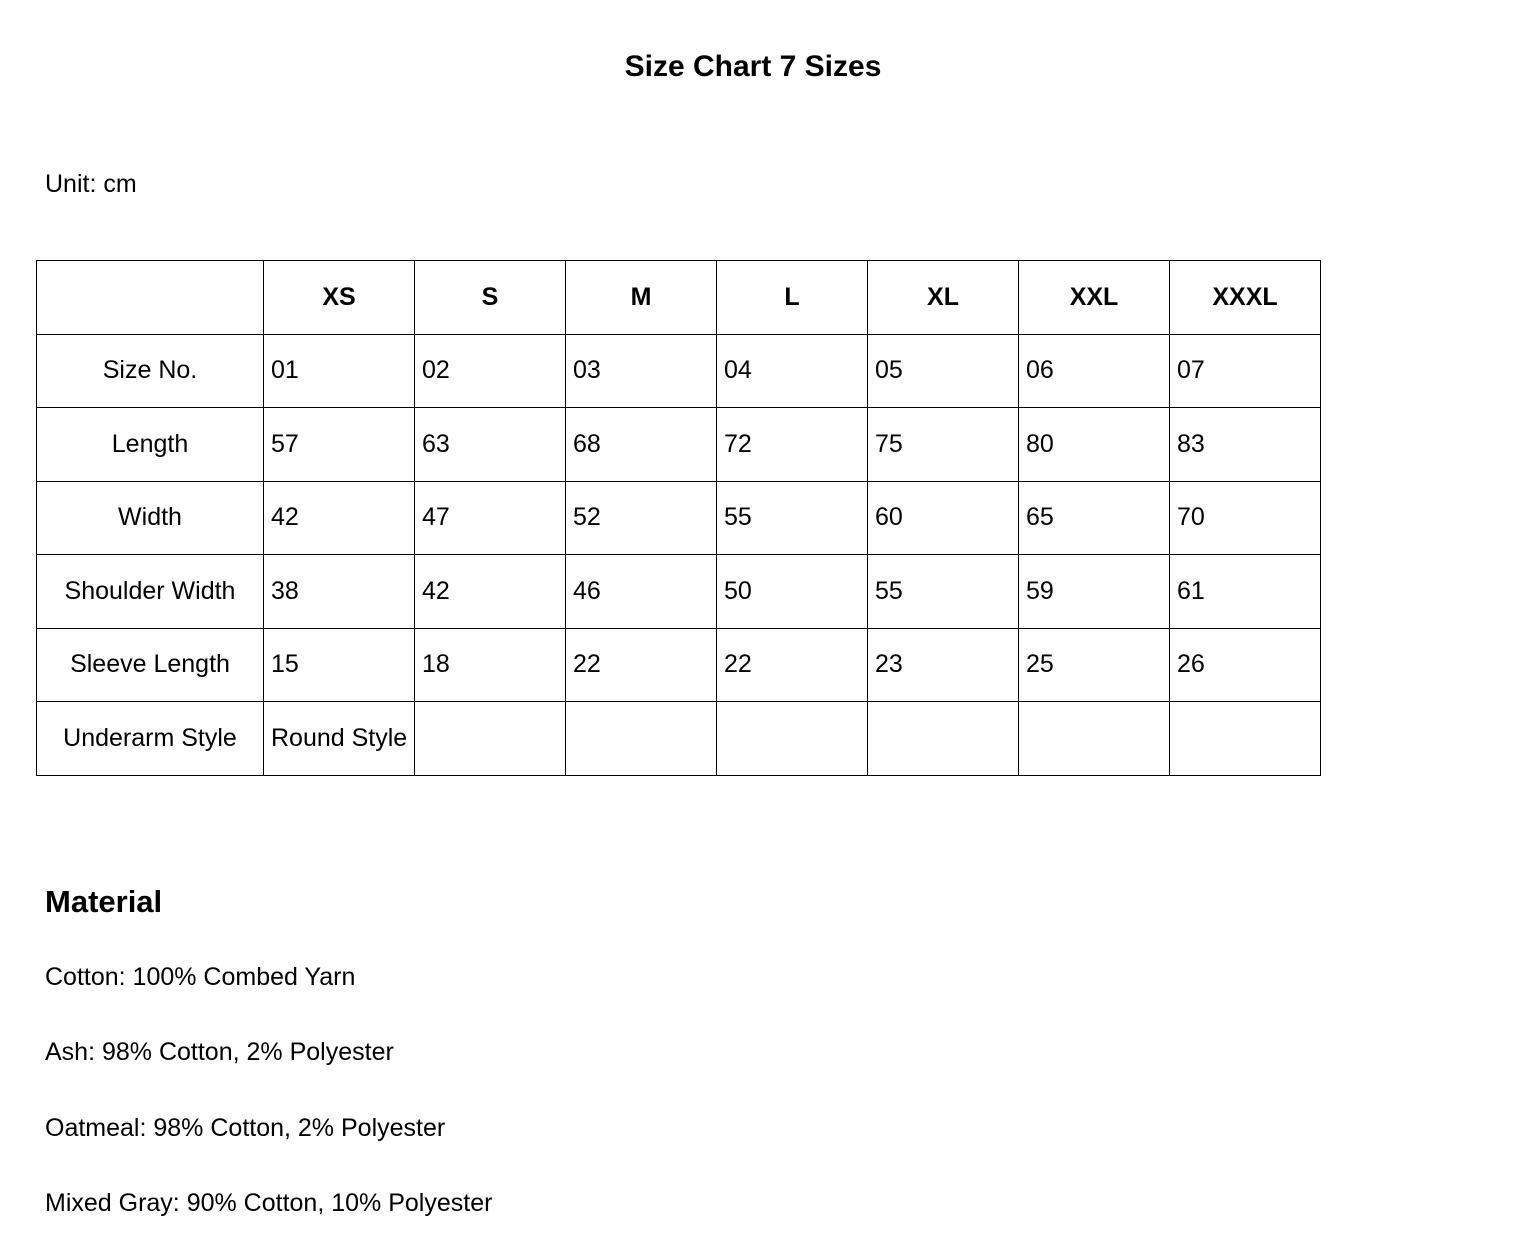  I want to click on table-cell: 38, so click(339, 591).